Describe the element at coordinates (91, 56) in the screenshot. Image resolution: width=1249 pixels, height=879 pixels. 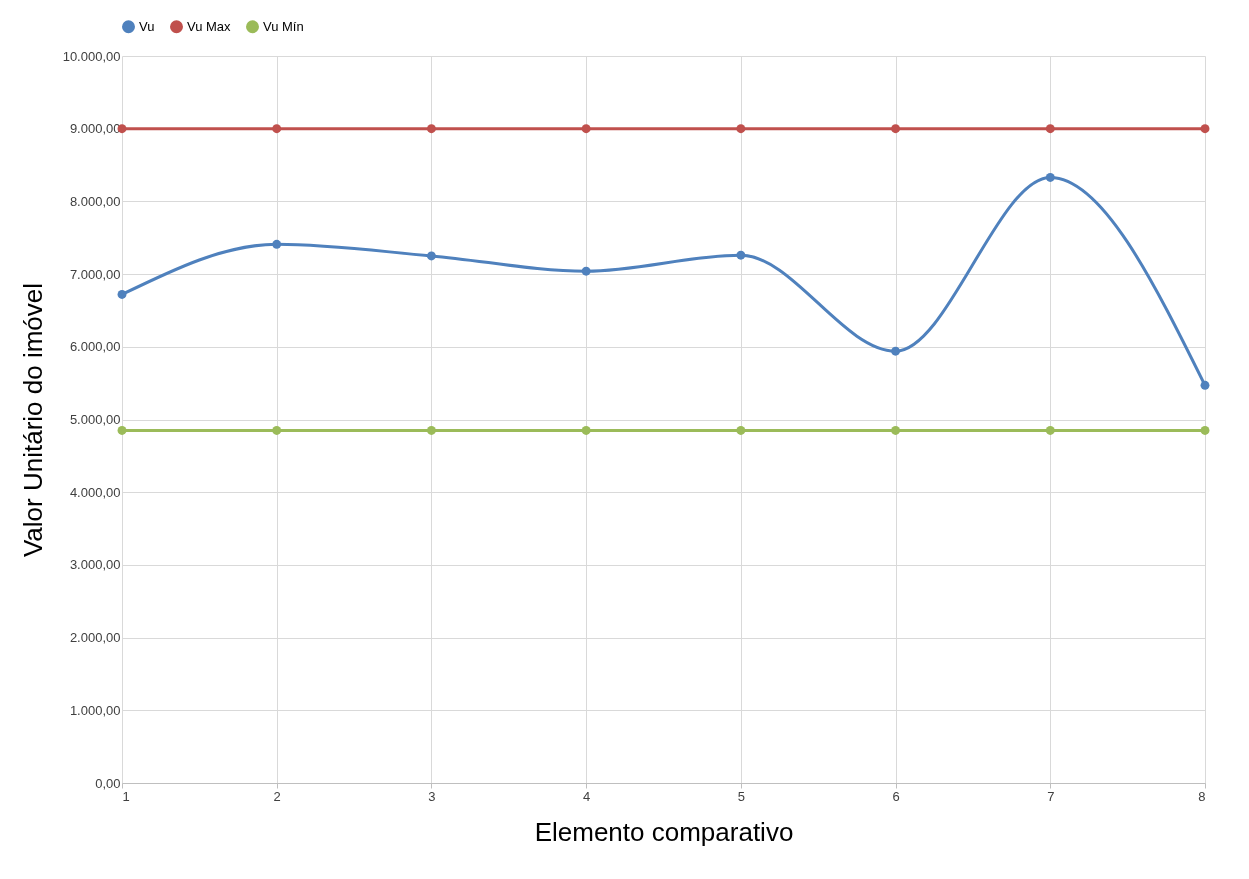
I see `y-tick-label: 10.000,00` at that location.